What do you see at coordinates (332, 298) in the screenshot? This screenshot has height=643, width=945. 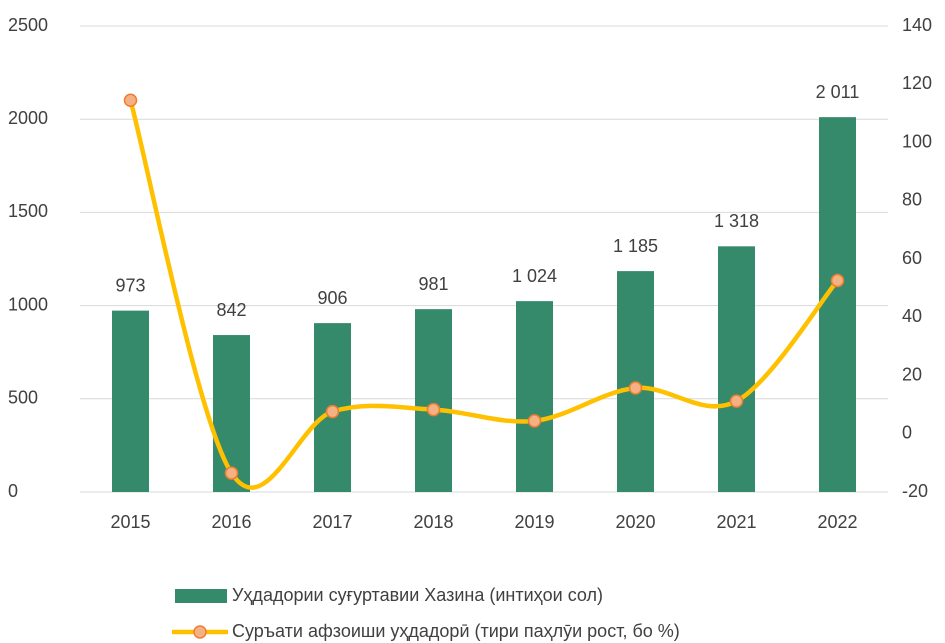 I see `data-label: 906` at bounding box center [332, 298].